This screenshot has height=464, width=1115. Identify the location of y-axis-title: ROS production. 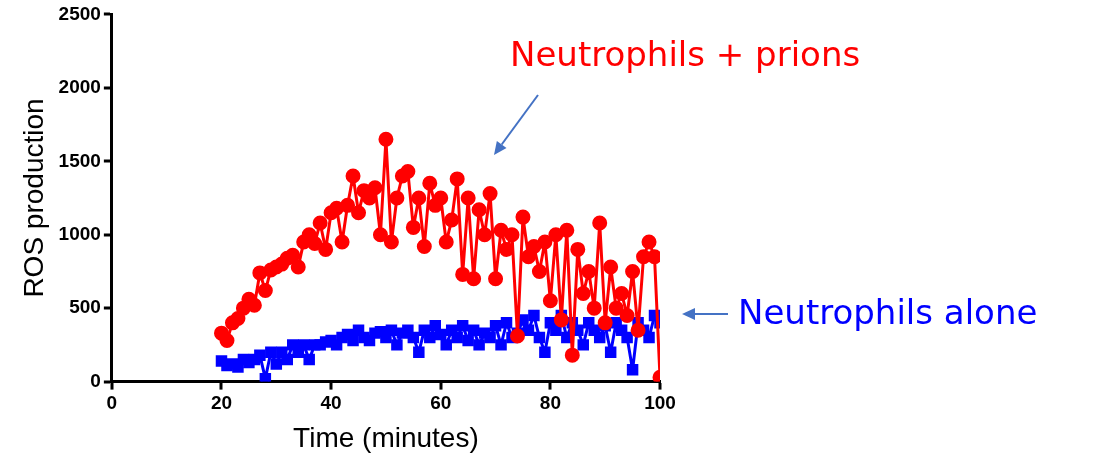
(33, 198).